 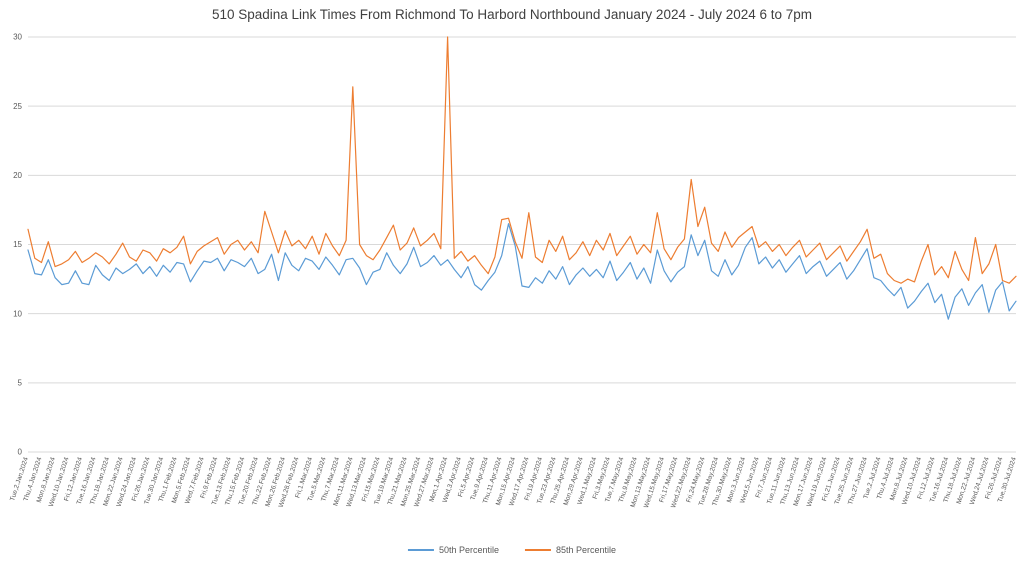 I want to click on svg-text: 20, so click(x=17, y=175).